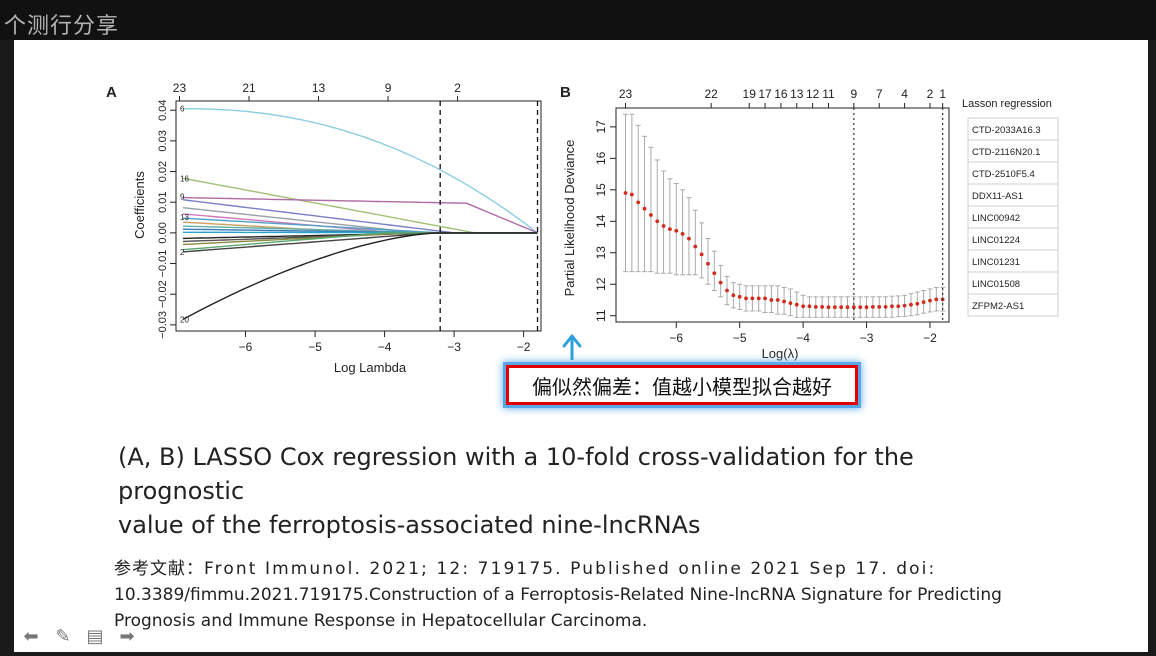  What do you see at coordinates (996, 284) in the screenshot?
I see `legend-item: LINC01508` at bounding box center [996, 284].